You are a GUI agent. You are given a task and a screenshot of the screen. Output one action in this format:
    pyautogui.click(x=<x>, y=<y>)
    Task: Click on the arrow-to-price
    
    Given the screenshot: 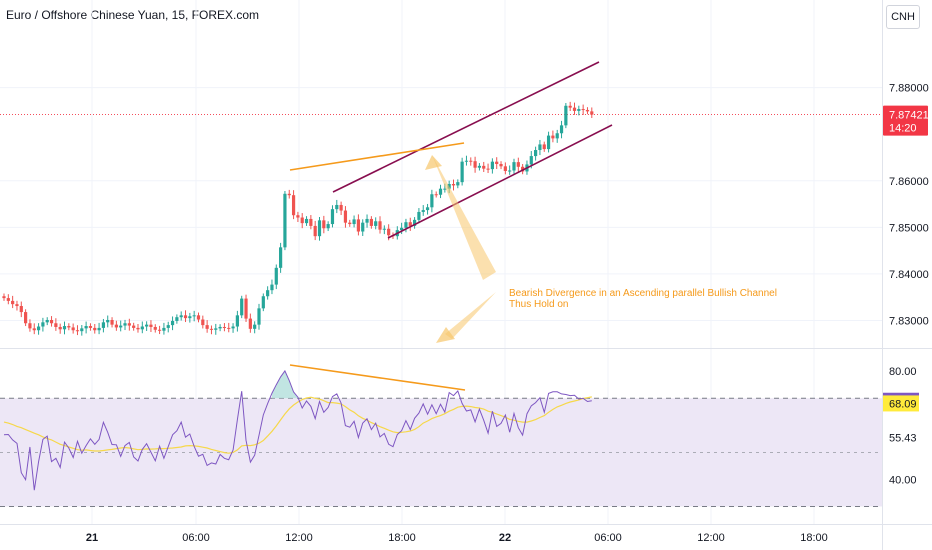 What is the action you would take?
    pyautogui.click(x=464, y=217)
    